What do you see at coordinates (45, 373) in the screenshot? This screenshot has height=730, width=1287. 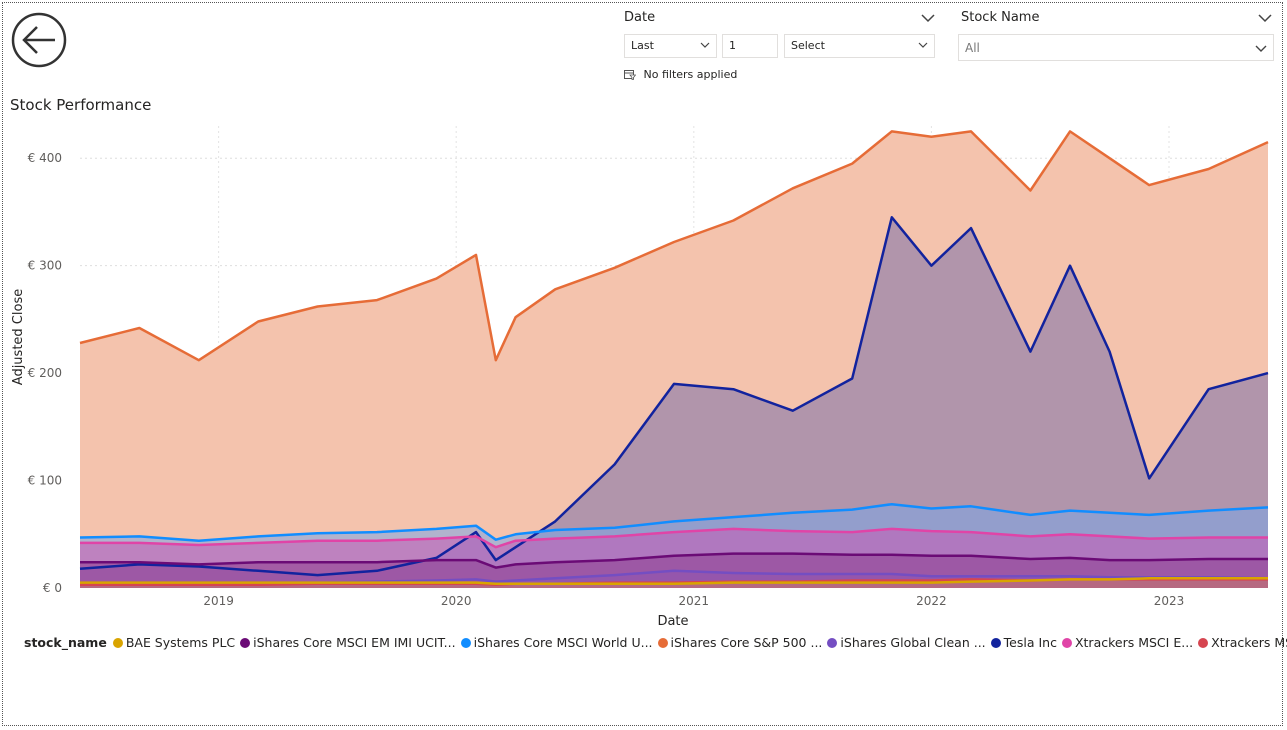 I see `y-tick-label: € 200` at bounding box center [45, 373].